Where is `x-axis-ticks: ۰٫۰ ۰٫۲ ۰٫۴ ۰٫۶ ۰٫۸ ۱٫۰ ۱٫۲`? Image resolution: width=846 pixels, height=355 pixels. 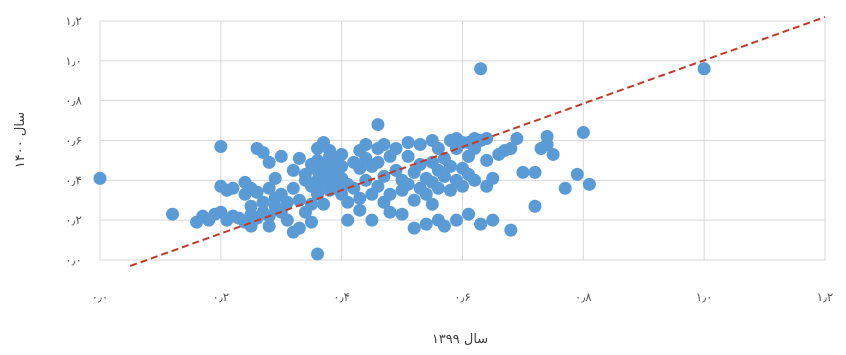
x-axis-ticks: ۰٫۰ ۰٫۲ ۰٫۴ ۰٫۶ ۰٫۸ ۱٫۰ ۱٫۲ is located at coordinates (463, 297).